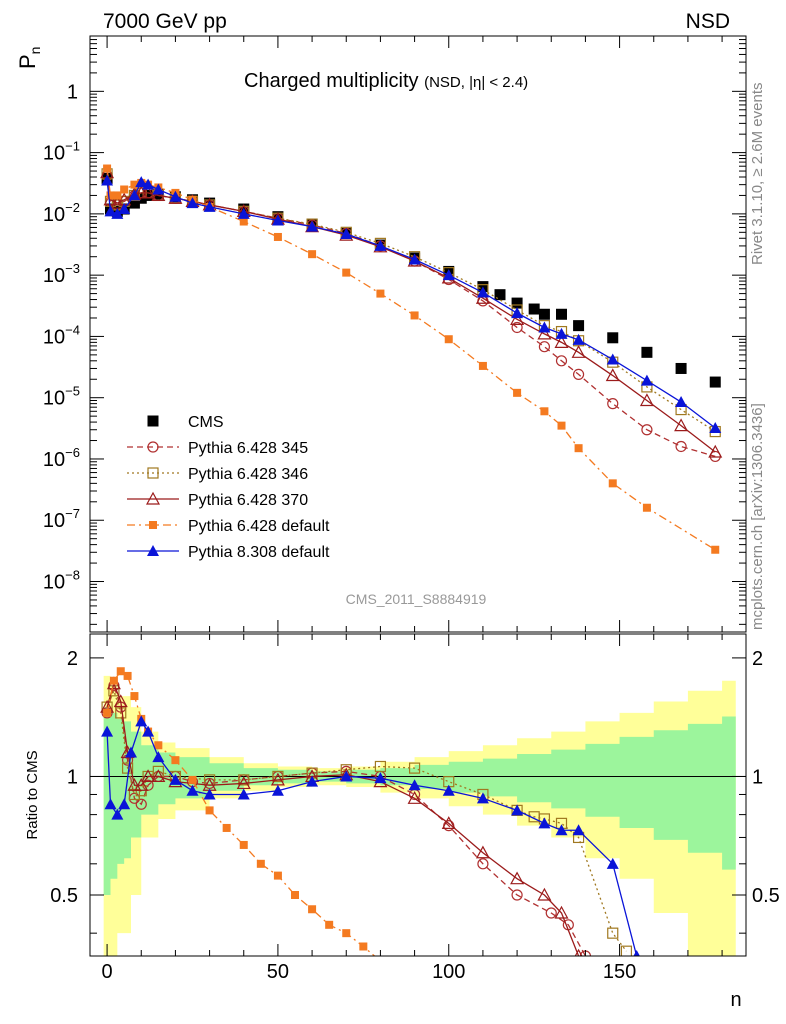 This screenshot has height=1024, width=786. I want to click on legend-item-pythia-6-428-default: Pythia 6.428 default, so click(228, 526).